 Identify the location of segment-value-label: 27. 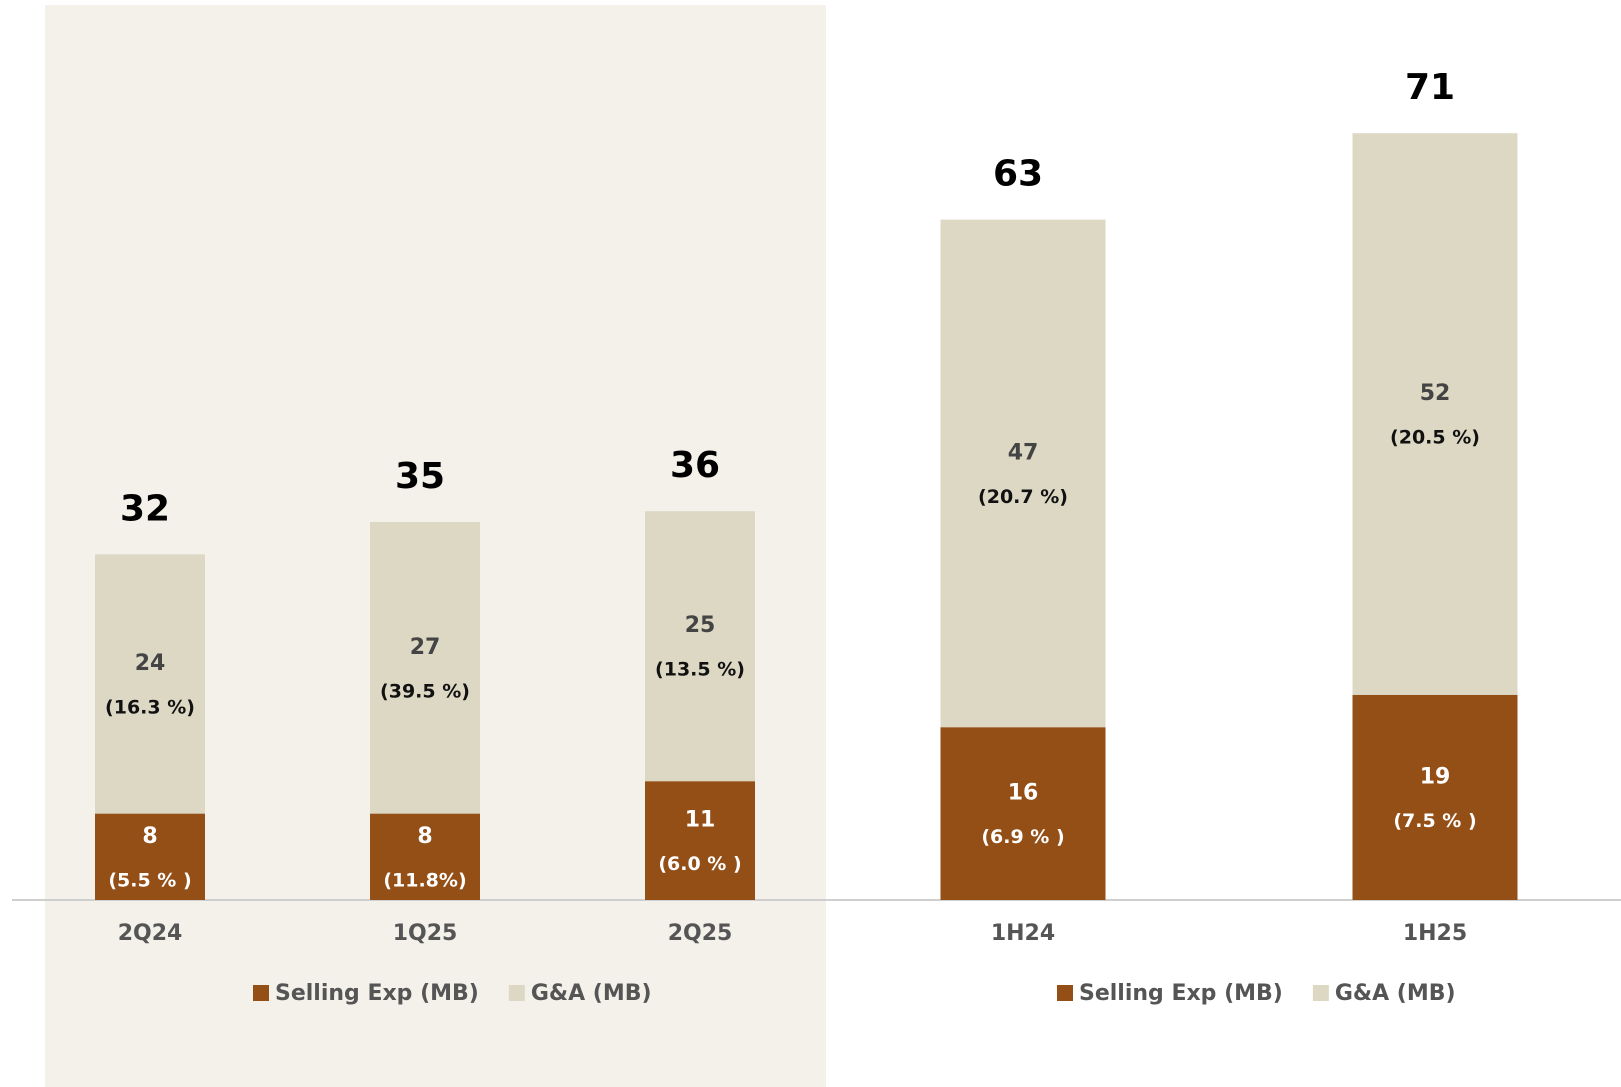
(425, 647).